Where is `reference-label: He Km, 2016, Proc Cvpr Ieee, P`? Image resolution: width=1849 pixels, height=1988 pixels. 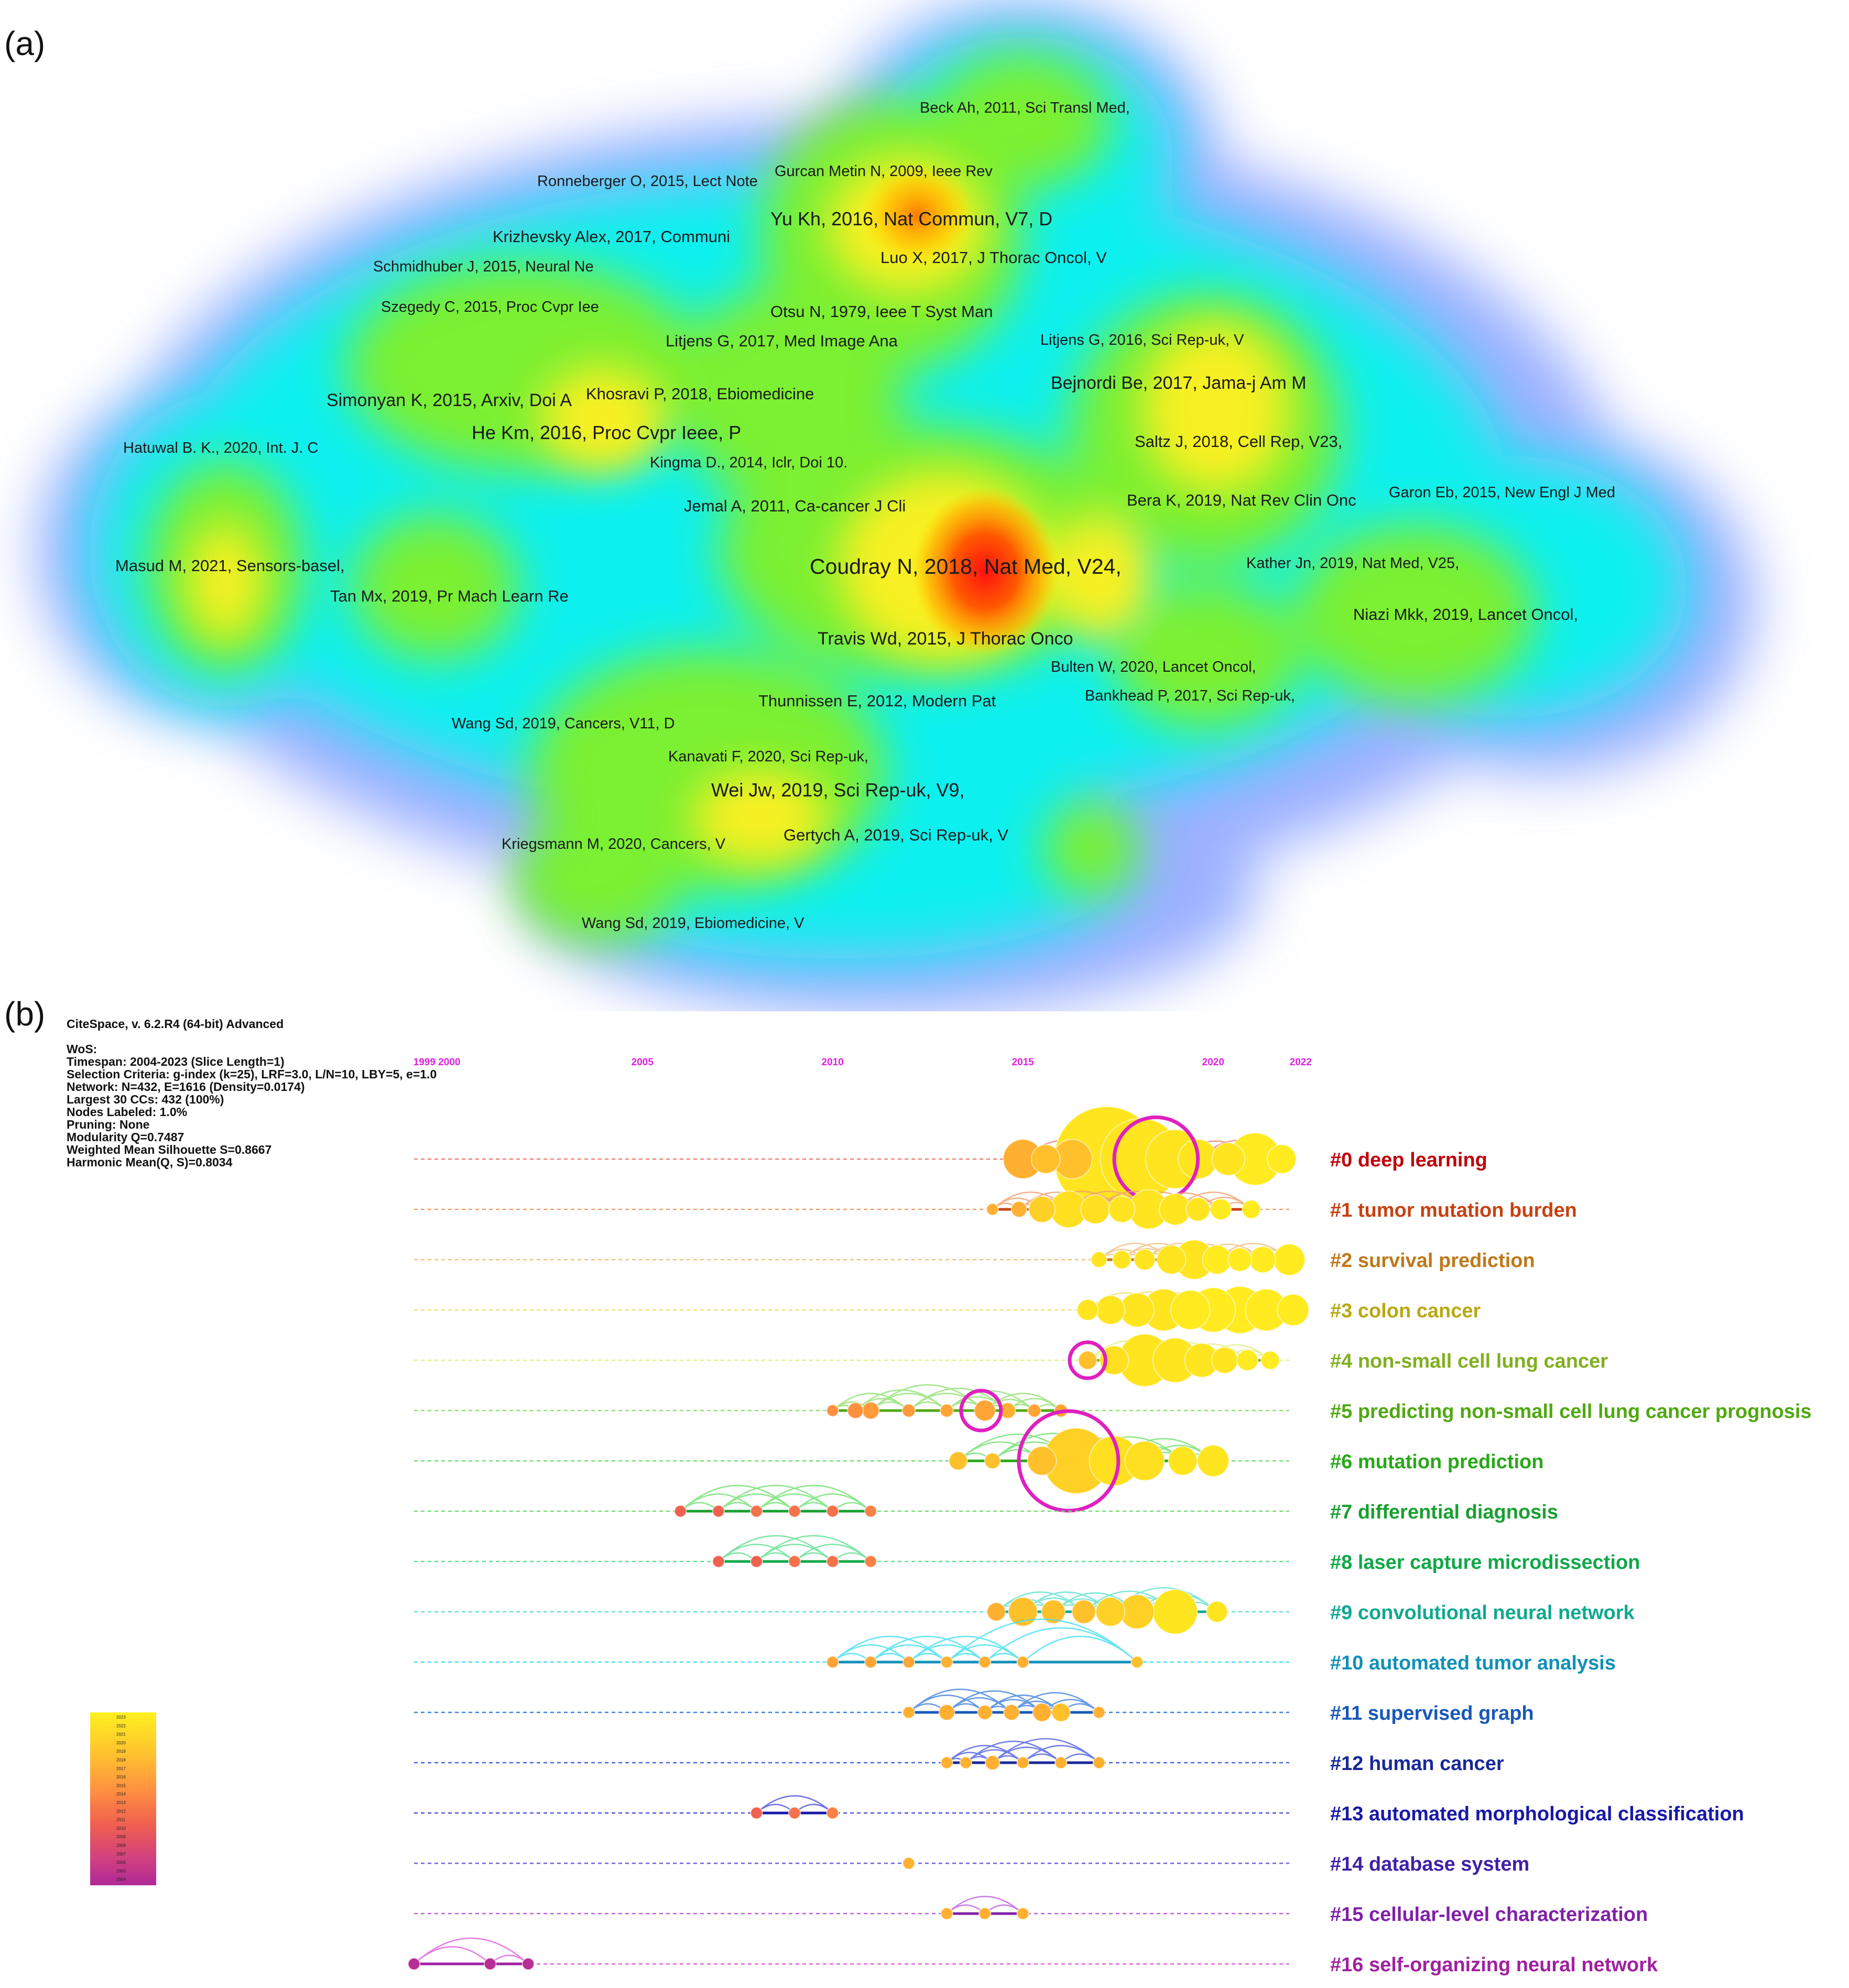
reference-label: He Km, 2016, Proc Cvpr Ieee, P is located at coordinates (606, 432).